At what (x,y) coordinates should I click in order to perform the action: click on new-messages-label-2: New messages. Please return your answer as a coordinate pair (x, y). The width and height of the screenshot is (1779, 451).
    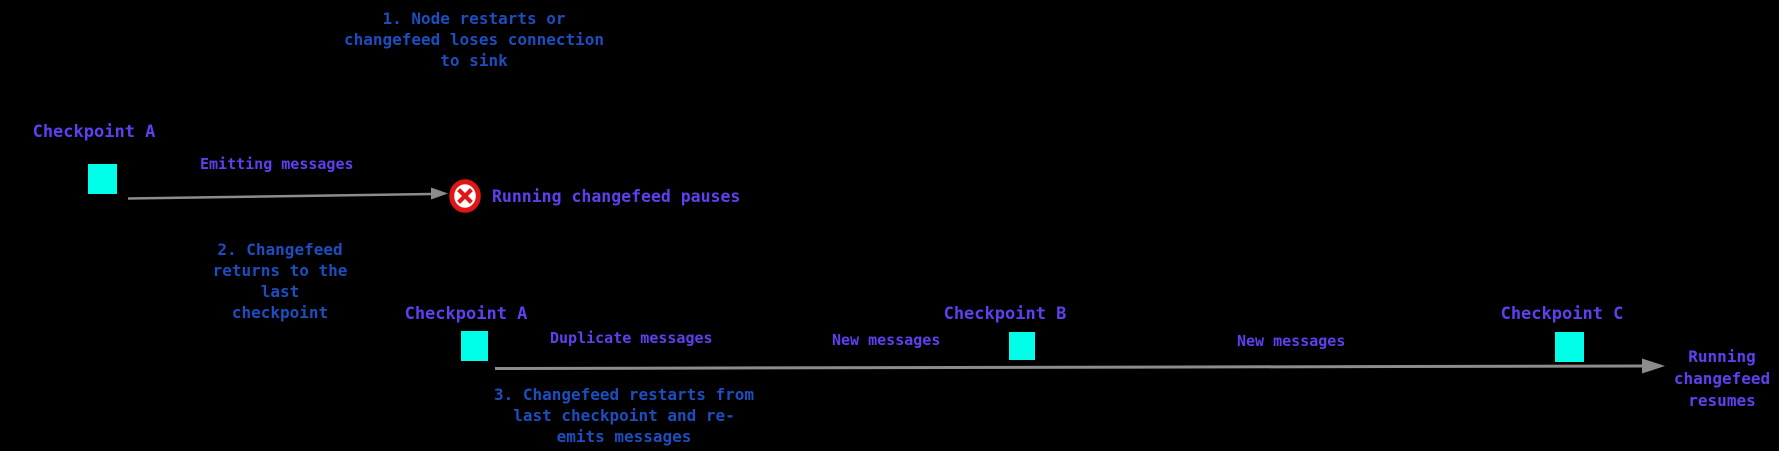
    Looking at the image, I should click on (1291, 341).